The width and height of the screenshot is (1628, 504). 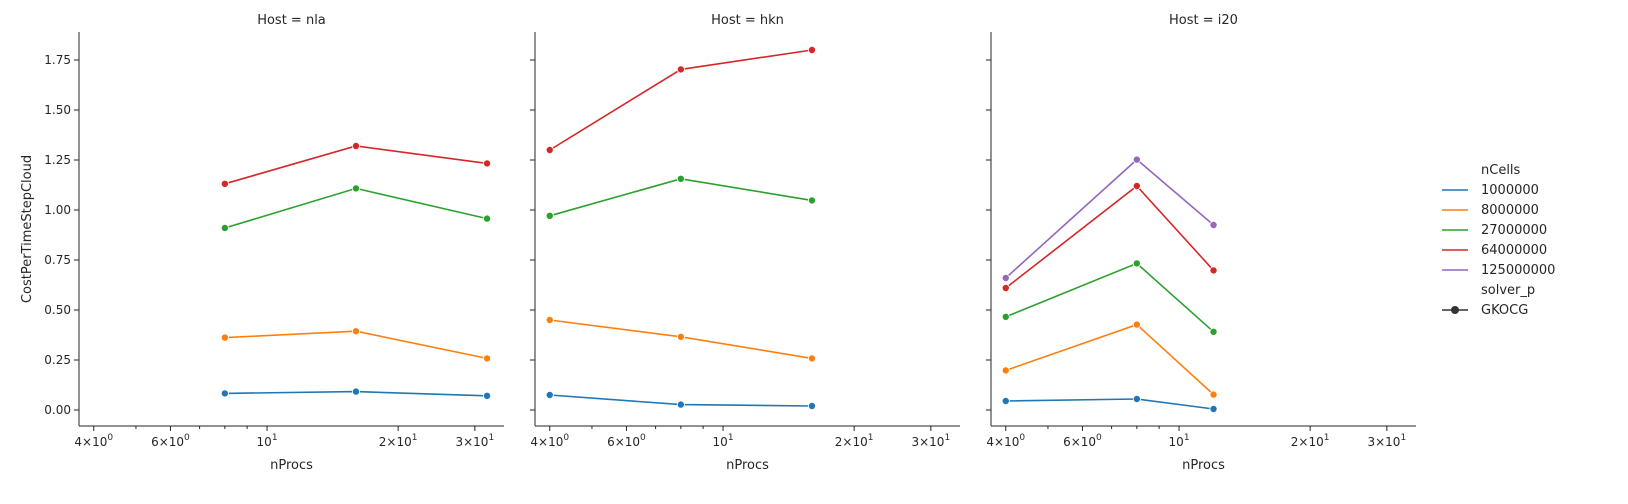 What do you see at coordinates (57, 110) in the screenshot?
I see `y-tick-label: 1.50` at bounding box center [57, 110].